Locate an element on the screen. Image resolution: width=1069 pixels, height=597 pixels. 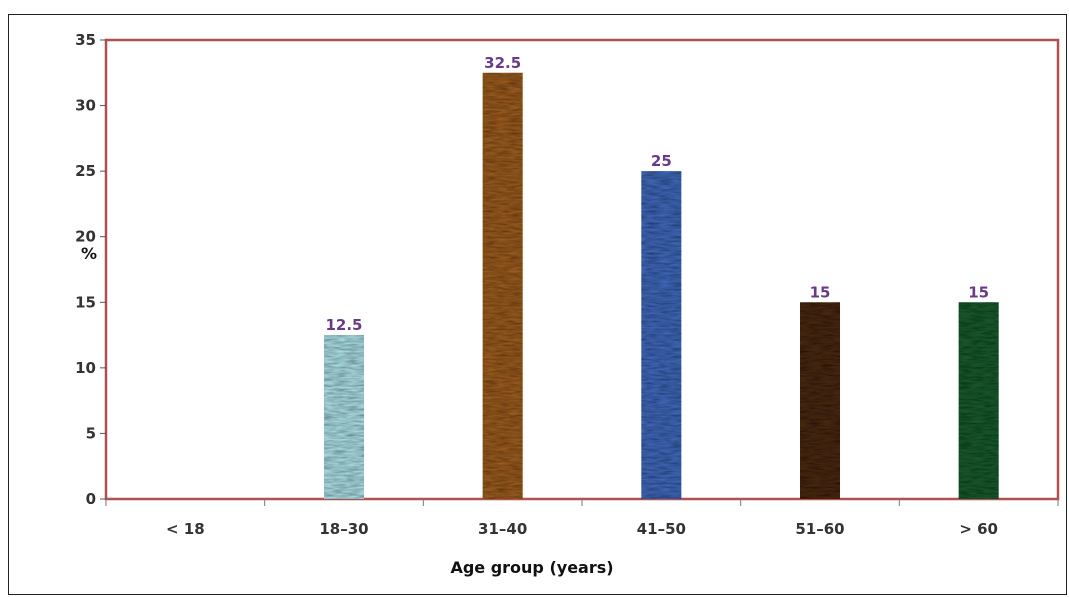
y-tick-label: 15 is located at coordinates (85, 302).